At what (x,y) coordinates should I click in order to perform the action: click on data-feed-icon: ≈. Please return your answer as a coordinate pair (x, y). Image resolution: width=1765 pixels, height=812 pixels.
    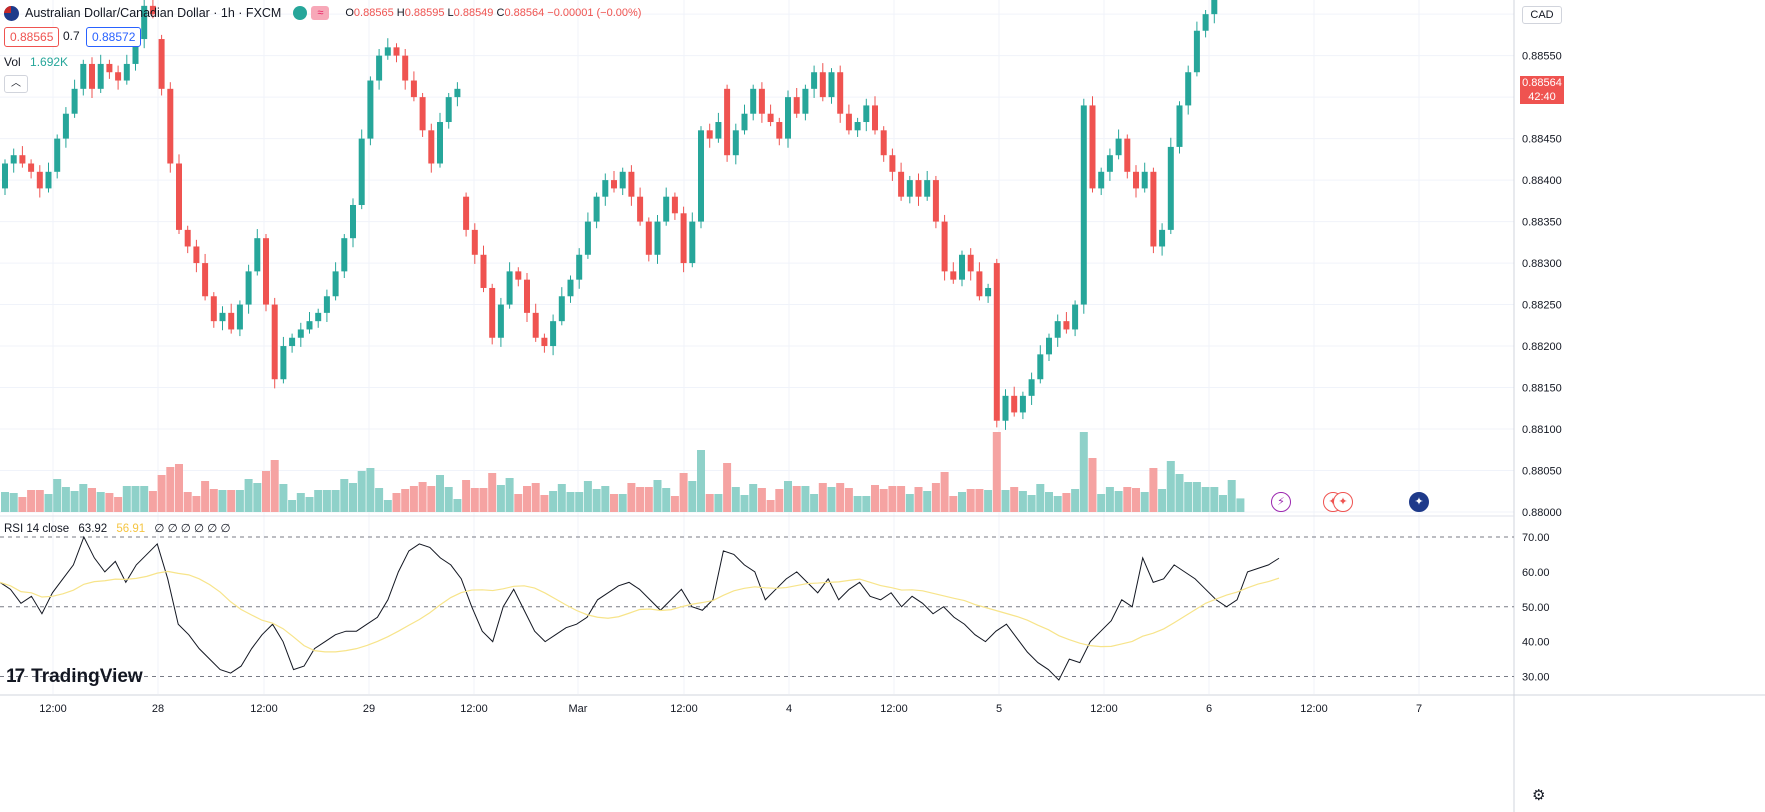
    Looking at the image, I should click on (320, 13).